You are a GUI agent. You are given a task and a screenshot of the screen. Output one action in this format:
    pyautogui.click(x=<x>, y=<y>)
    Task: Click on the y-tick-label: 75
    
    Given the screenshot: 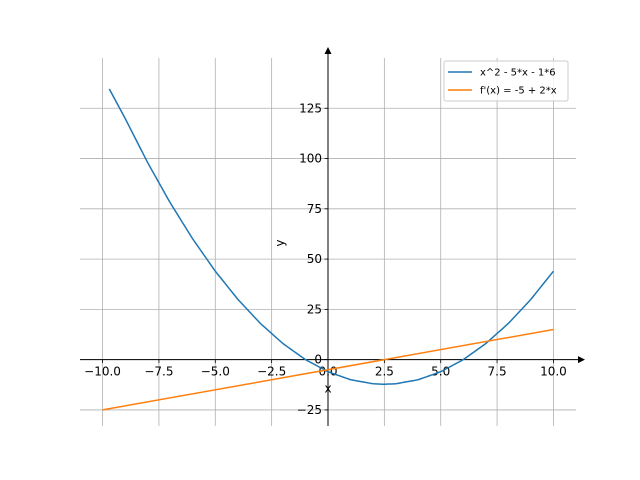 What is the action you would take?
    pyautogui.click(x=314, y=209)
    